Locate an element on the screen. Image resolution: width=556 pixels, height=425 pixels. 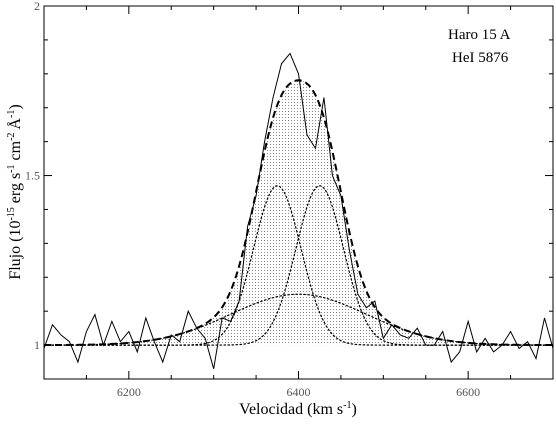
annotation-line: HeI 5876 is located at coordinates (480, 58).